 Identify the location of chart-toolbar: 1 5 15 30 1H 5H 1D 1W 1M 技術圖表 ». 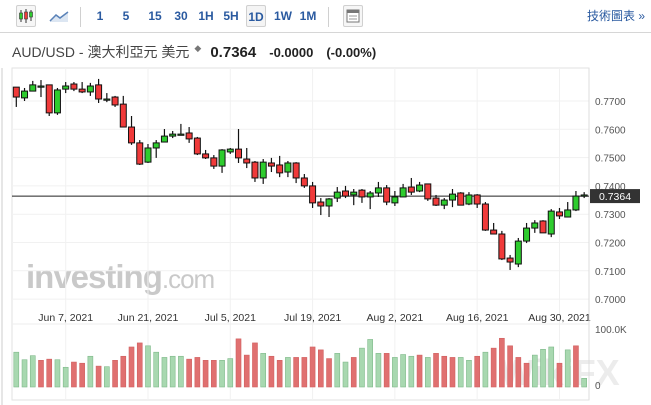
(325, 16).